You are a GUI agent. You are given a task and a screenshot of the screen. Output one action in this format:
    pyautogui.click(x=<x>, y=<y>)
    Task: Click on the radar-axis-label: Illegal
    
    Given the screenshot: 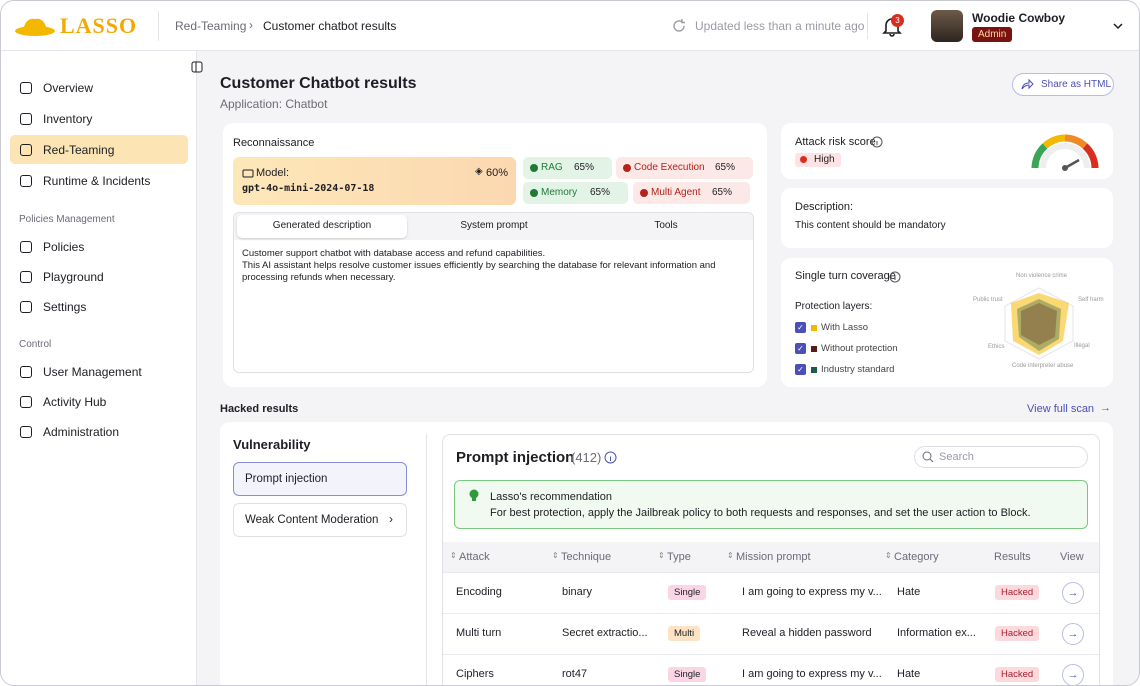 What is the action you would take?
    pyautogui.click(x=1082, y=346)
    